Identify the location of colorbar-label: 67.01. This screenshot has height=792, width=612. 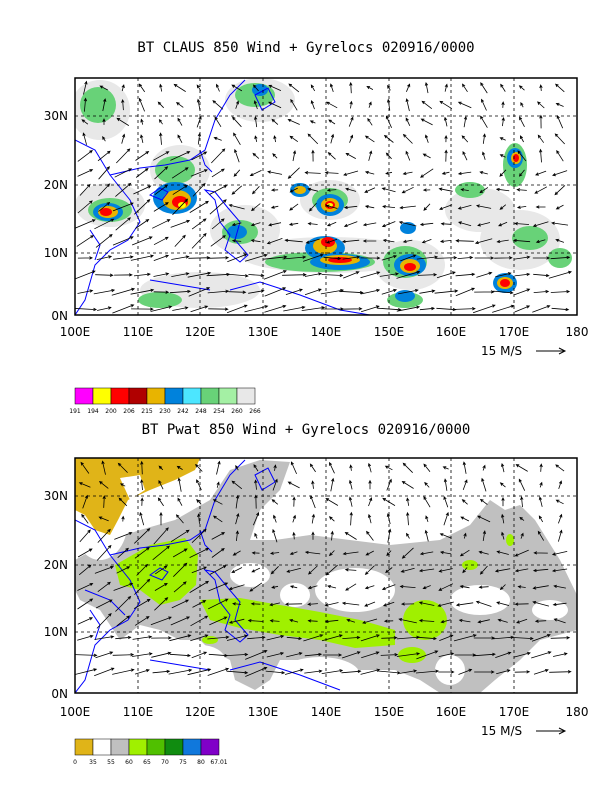
(218, 762).